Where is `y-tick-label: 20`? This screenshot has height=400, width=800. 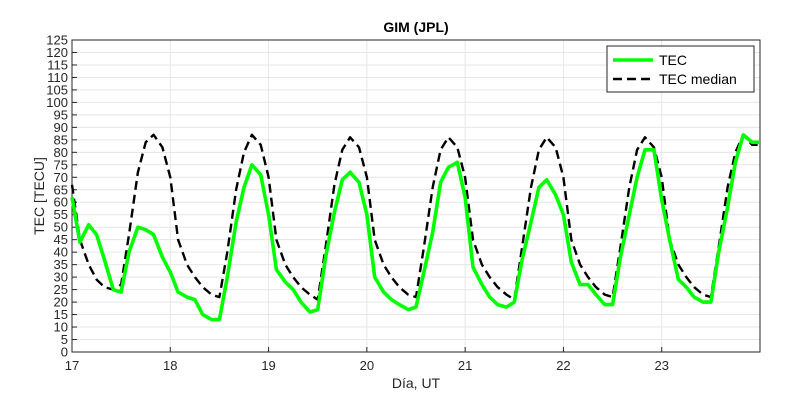 y-tick-label: 20 is located at coordinates (61, 302).